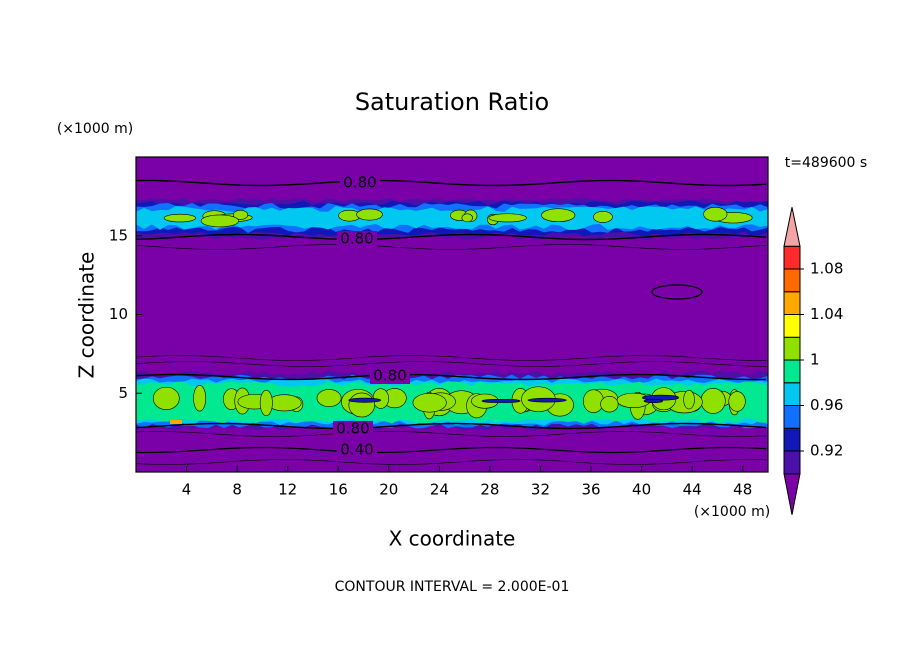 The width and height of the screenshot is (904, 654). Describe the element at coordinates (590, 490) in the screenshot. I see `x-tick-label: 36` at that location.